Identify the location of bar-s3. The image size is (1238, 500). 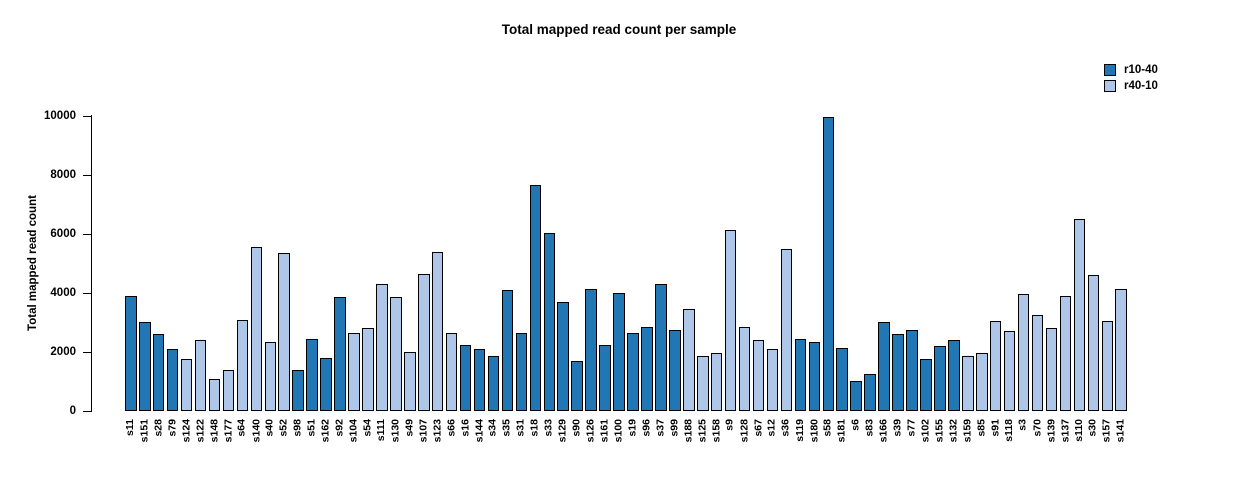
(1023, 352).